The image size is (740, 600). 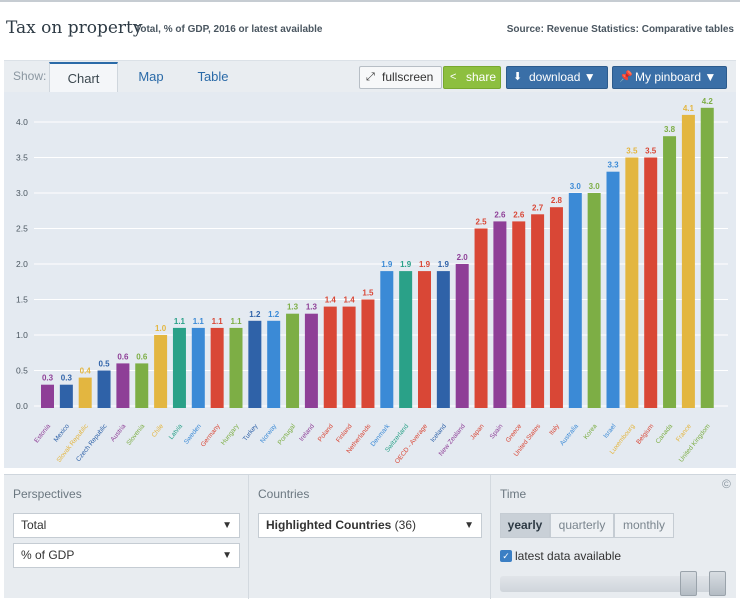 I want to click on time-option-monthly: monthly, so click(x=644, y=525).